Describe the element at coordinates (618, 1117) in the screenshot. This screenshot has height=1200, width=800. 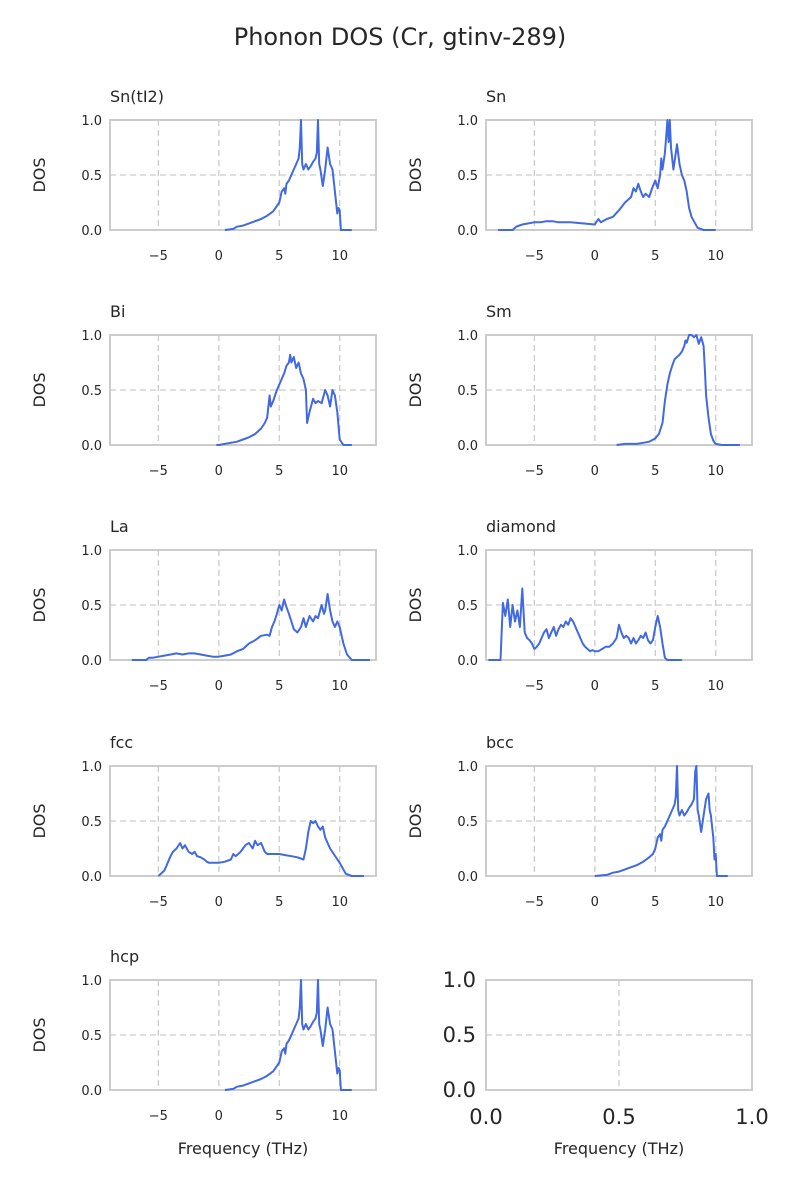
I see `x-tick-label: 0.5` at that location.